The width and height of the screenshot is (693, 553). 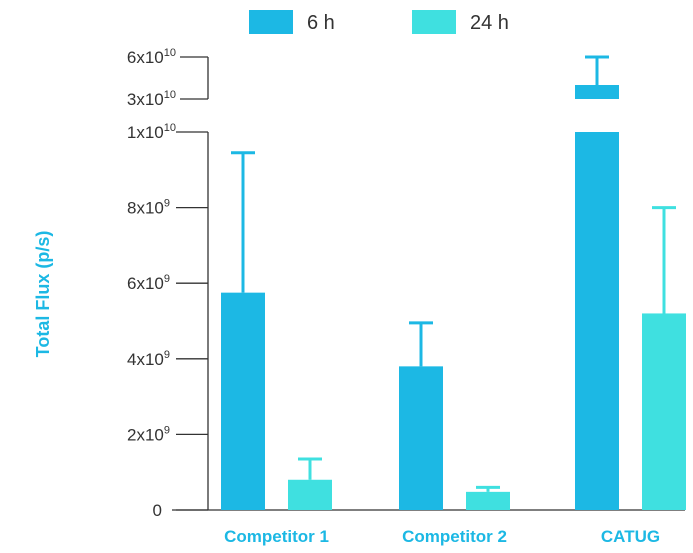 I want to click on y-tick-label: 6x10¹⁰, so click(x=151, y=57).